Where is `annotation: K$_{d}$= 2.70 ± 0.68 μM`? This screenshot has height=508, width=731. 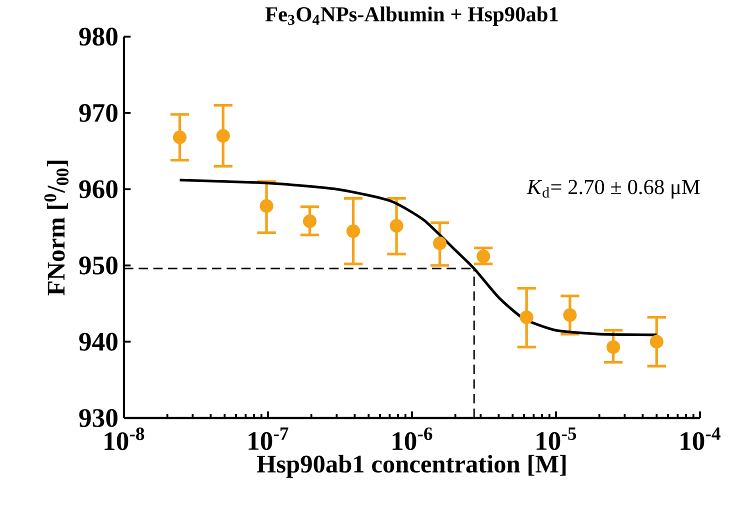 annotation: K$_{d}$= 2.70 ± 0.68 μM is located at coordinates (613, 189).